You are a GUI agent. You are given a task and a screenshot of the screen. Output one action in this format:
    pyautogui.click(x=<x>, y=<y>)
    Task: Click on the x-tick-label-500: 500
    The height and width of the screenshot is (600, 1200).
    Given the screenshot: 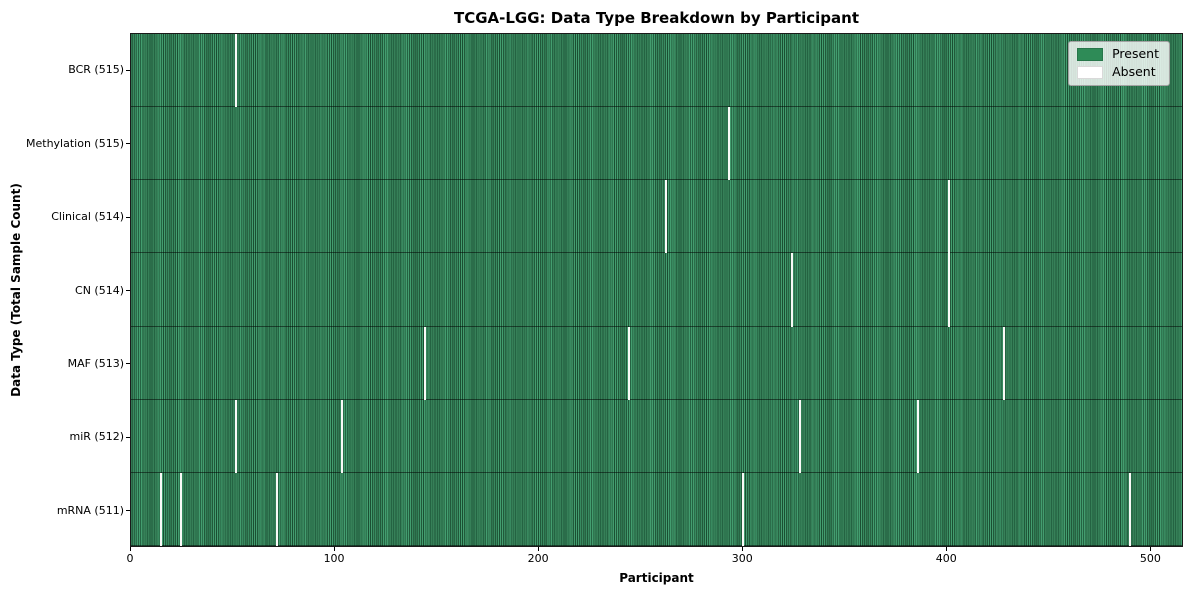 What is the action you would take?
    pyautogui.click(x=1150, y=558)
    